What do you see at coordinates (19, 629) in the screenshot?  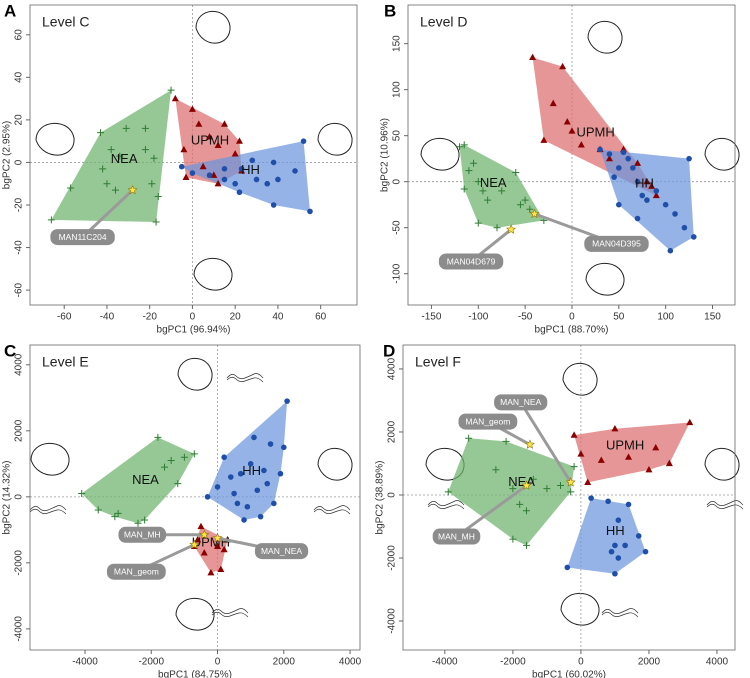 I see `y-tick-label: -4000` at bounding box center [19, 629].